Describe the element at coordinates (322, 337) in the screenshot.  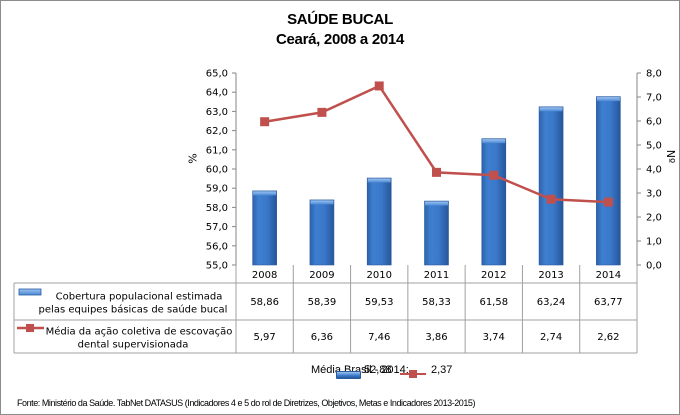
I see `table-cell: 6,36` at that location.